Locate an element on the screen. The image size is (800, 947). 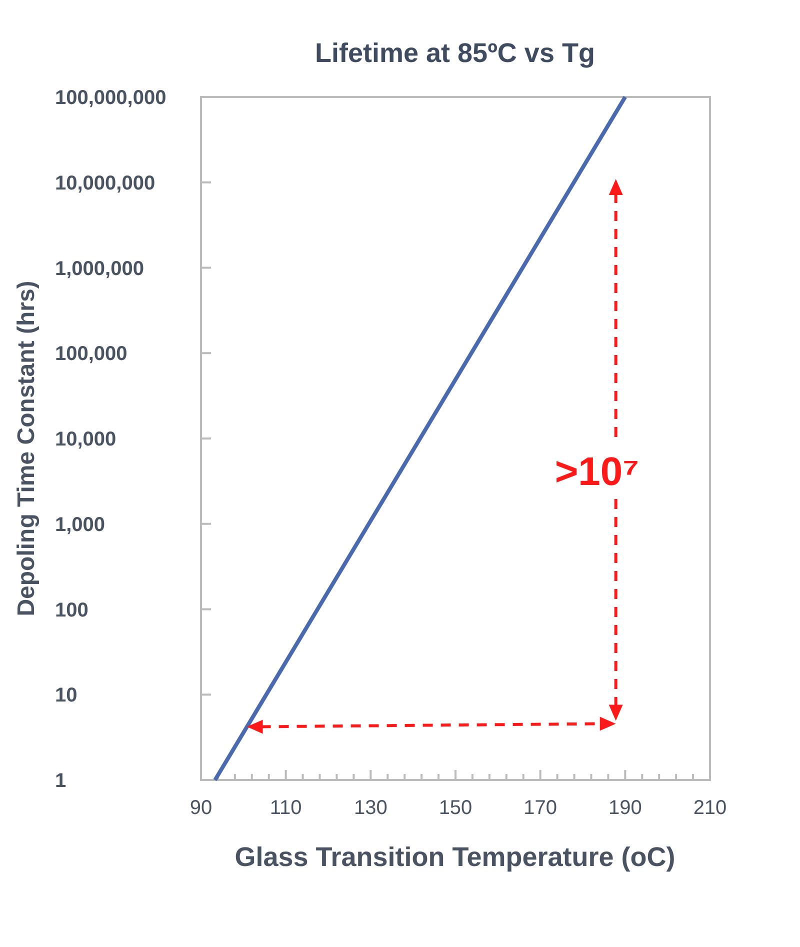
x-tick-label: 150 is located at coordinates (455, 808).